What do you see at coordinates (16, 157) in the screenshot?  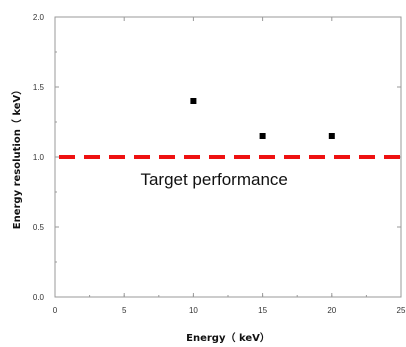 I see `y-axis-title: Energy resolution（ keV）` at bounding box center [16, 157].